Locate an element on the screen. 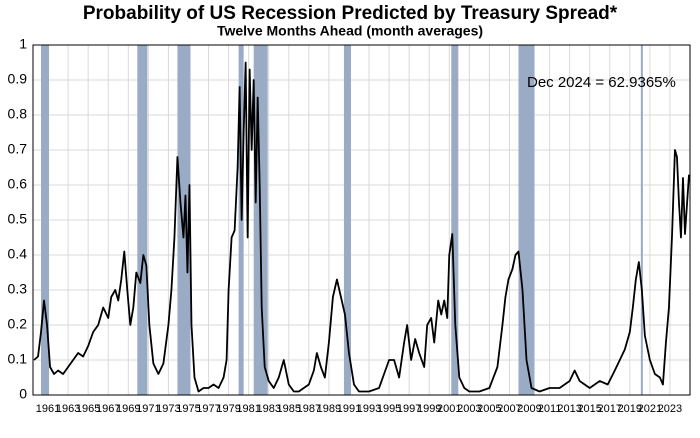  x-tick-label: 2013 is located at coordinates (569, 409).